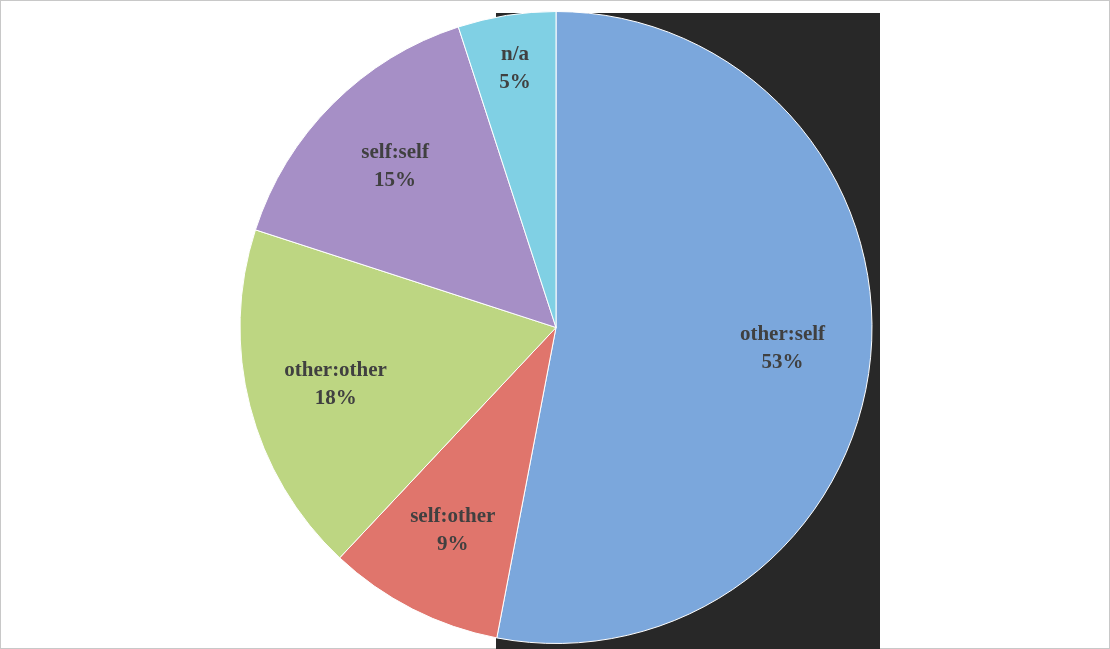 The height and width of the screenshot is (649, 1110). Describe the element at coordinates (515, 80) in the screenshot. I see `data-label: 5%` at that location.